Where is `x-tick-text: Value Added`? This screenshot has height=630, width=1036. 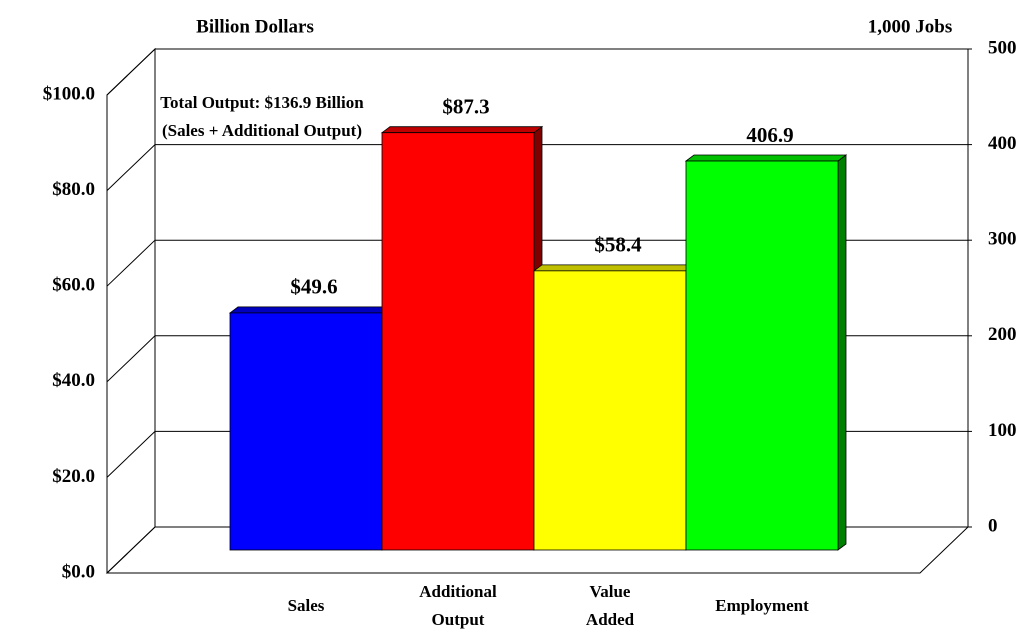
x-tick-text: Value Added is located at coordinates (610, 605).